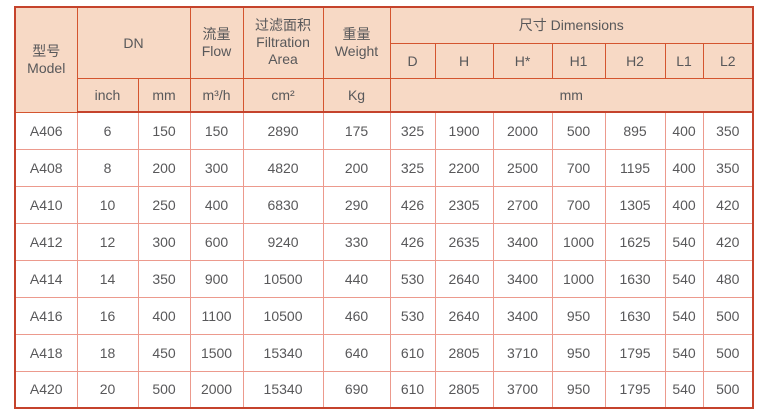 The height and width of the screenshot is (409, 769). I want to click on weight-label-en: Weight, so click(356, 50).